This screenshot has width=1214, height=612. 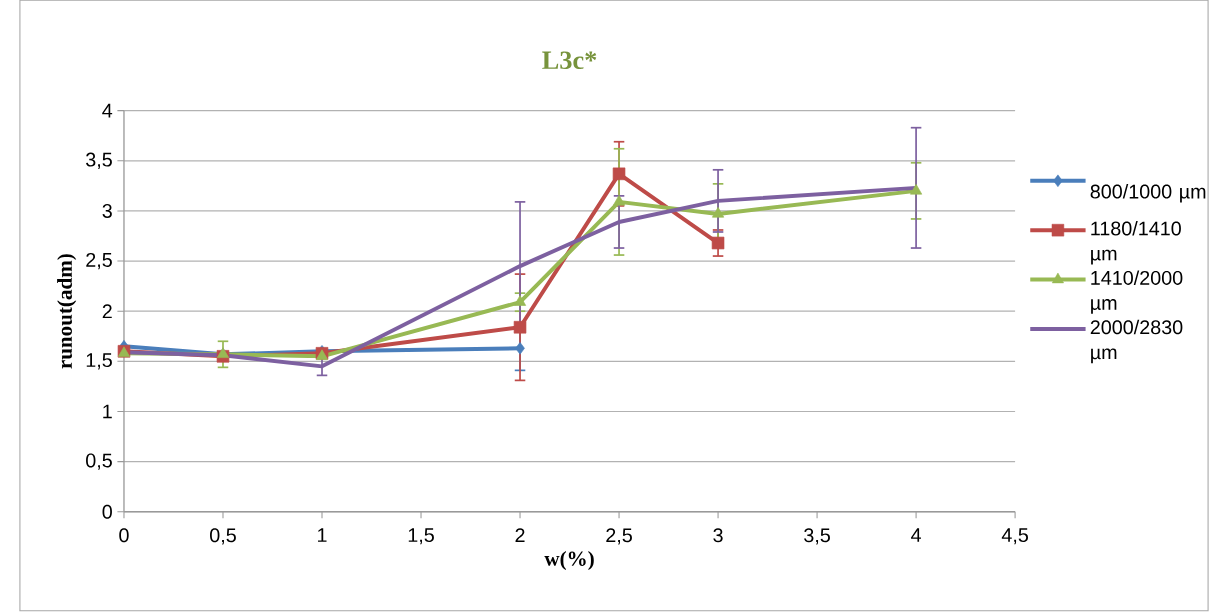 I want to click on chart-title: L3c*, so click(x=569, y=60).